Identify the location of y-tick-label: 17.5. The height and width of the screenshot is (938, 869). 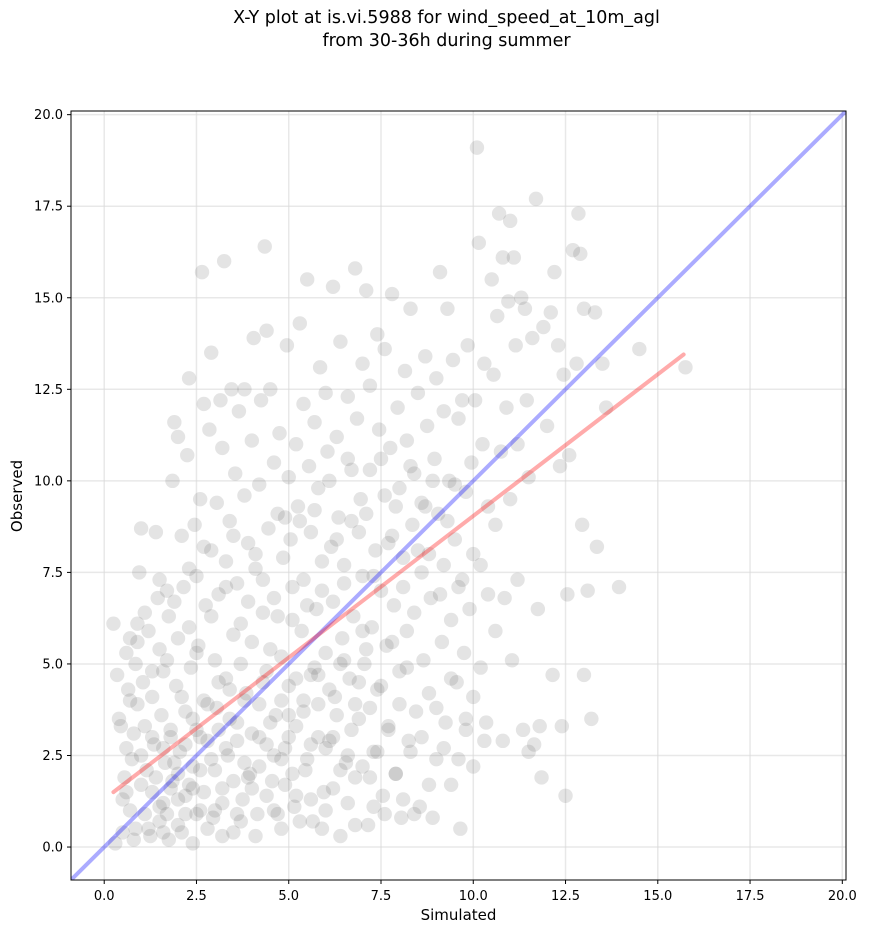
(48, 207).